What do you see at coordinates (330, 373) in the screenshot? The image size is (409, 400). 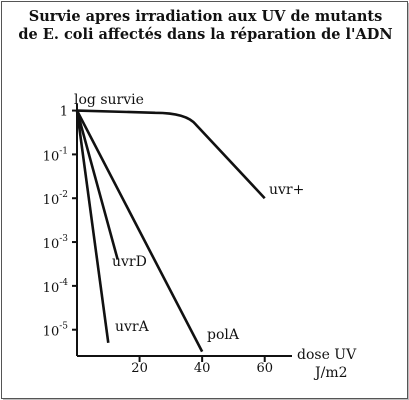 I see `x-axis-title-line-2: J/m2` at bounding box center [330, 373].